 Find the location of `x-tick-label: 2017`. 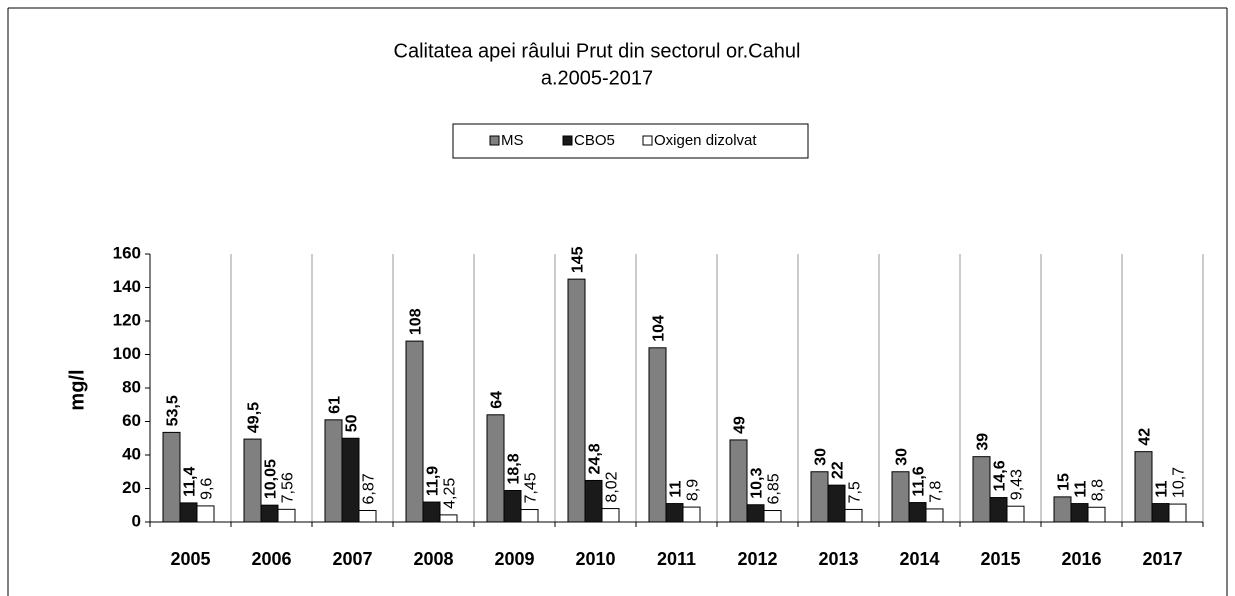

x-tick-label: 2017 is located at coordinates (1162, 559).